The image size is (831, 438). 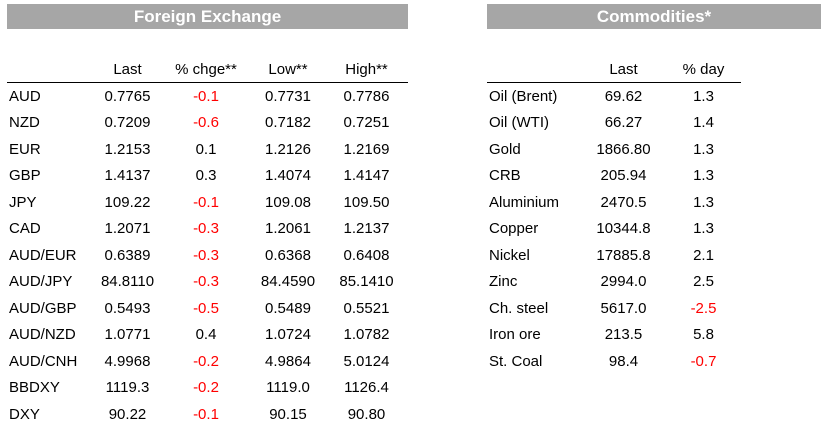 I want to click on fx-instrument: JPY, so click(x=23, y=202).